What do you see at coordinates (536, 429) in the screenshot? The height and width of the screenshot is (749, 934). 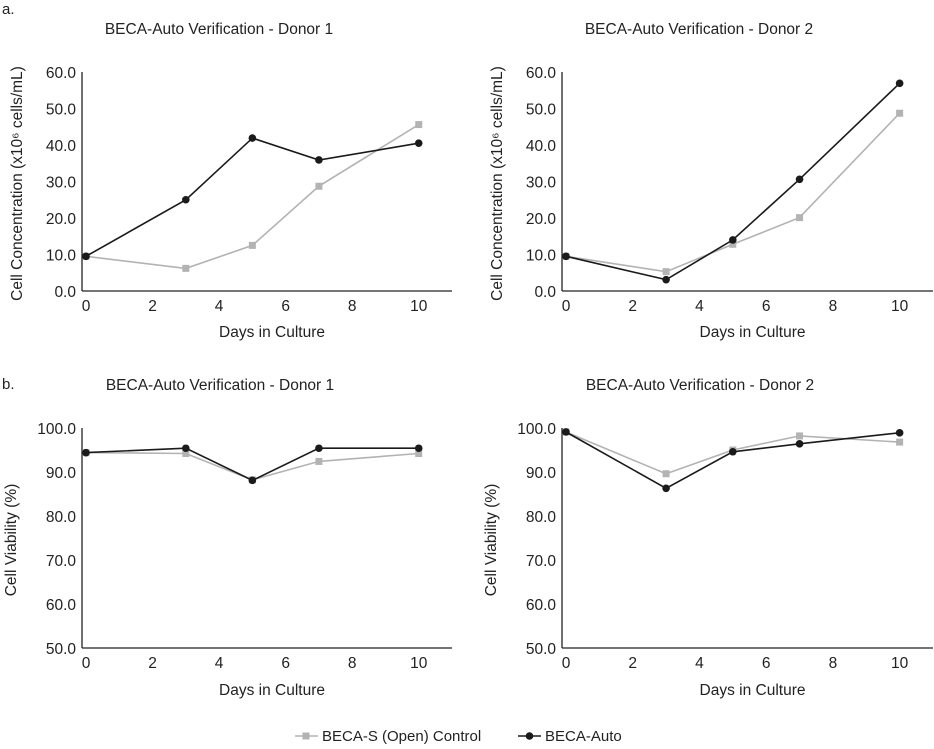 I see `y-tick-label: 100.0` at bounding box center [536, 429].